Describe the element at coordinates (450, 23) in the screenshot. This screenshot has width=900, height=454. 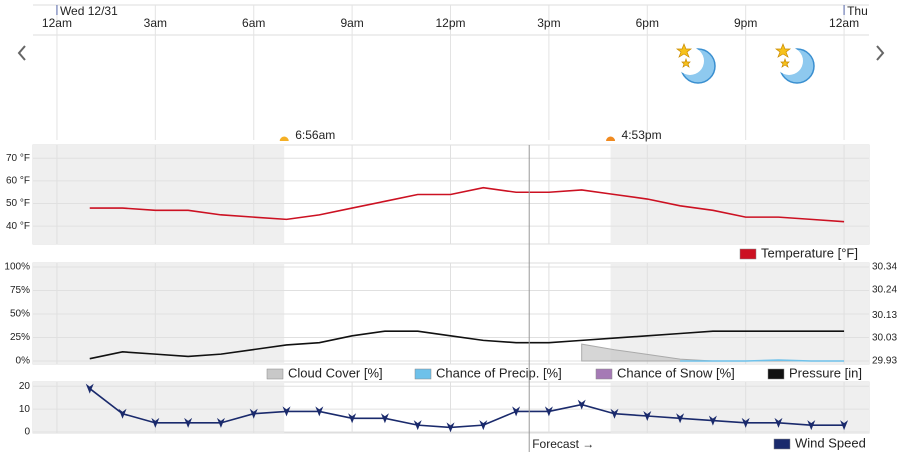
I see `x-tick-label: 12pm` at that location.